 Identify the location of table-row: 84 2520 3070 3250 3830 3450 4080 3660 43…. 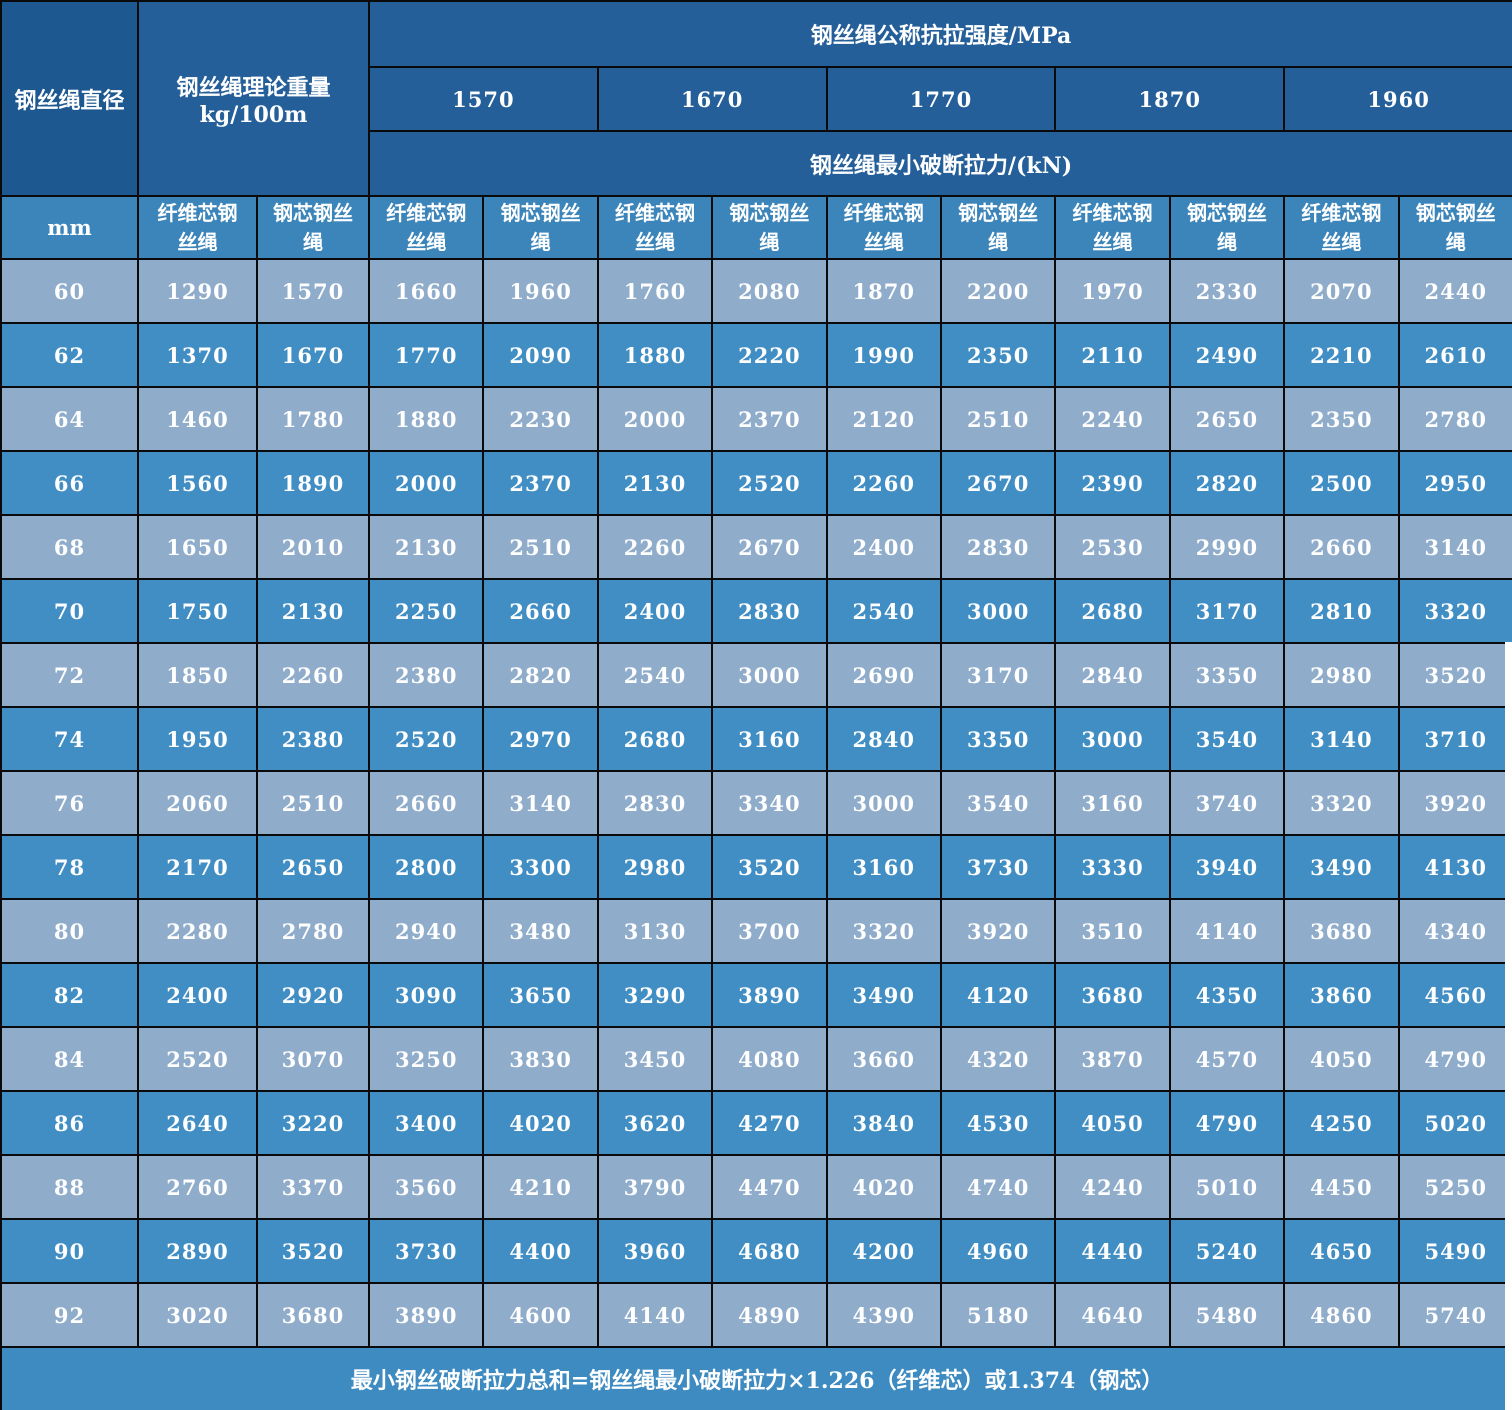
(756, 1059).